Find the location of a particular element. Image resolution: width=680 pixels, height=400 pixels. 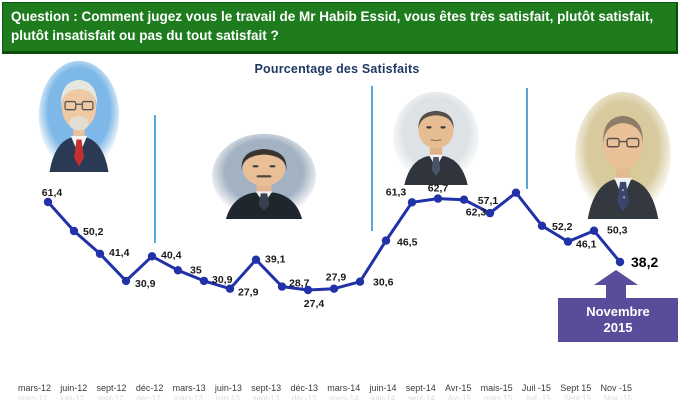

point-label: 41,4 is located at coordinates (119, 253).